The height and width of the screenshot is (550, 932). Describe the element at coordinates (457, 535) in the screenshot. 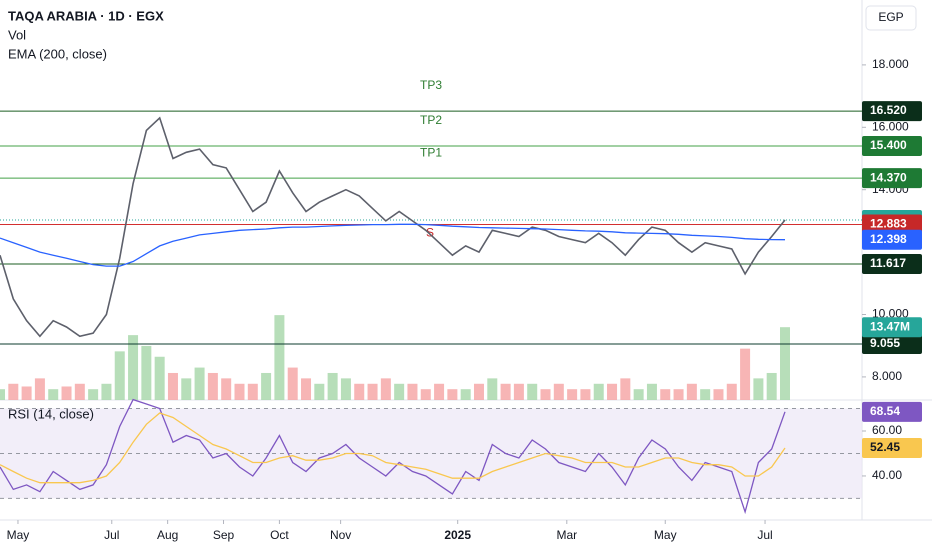

I see `x-tick-label: 2025` at that location.